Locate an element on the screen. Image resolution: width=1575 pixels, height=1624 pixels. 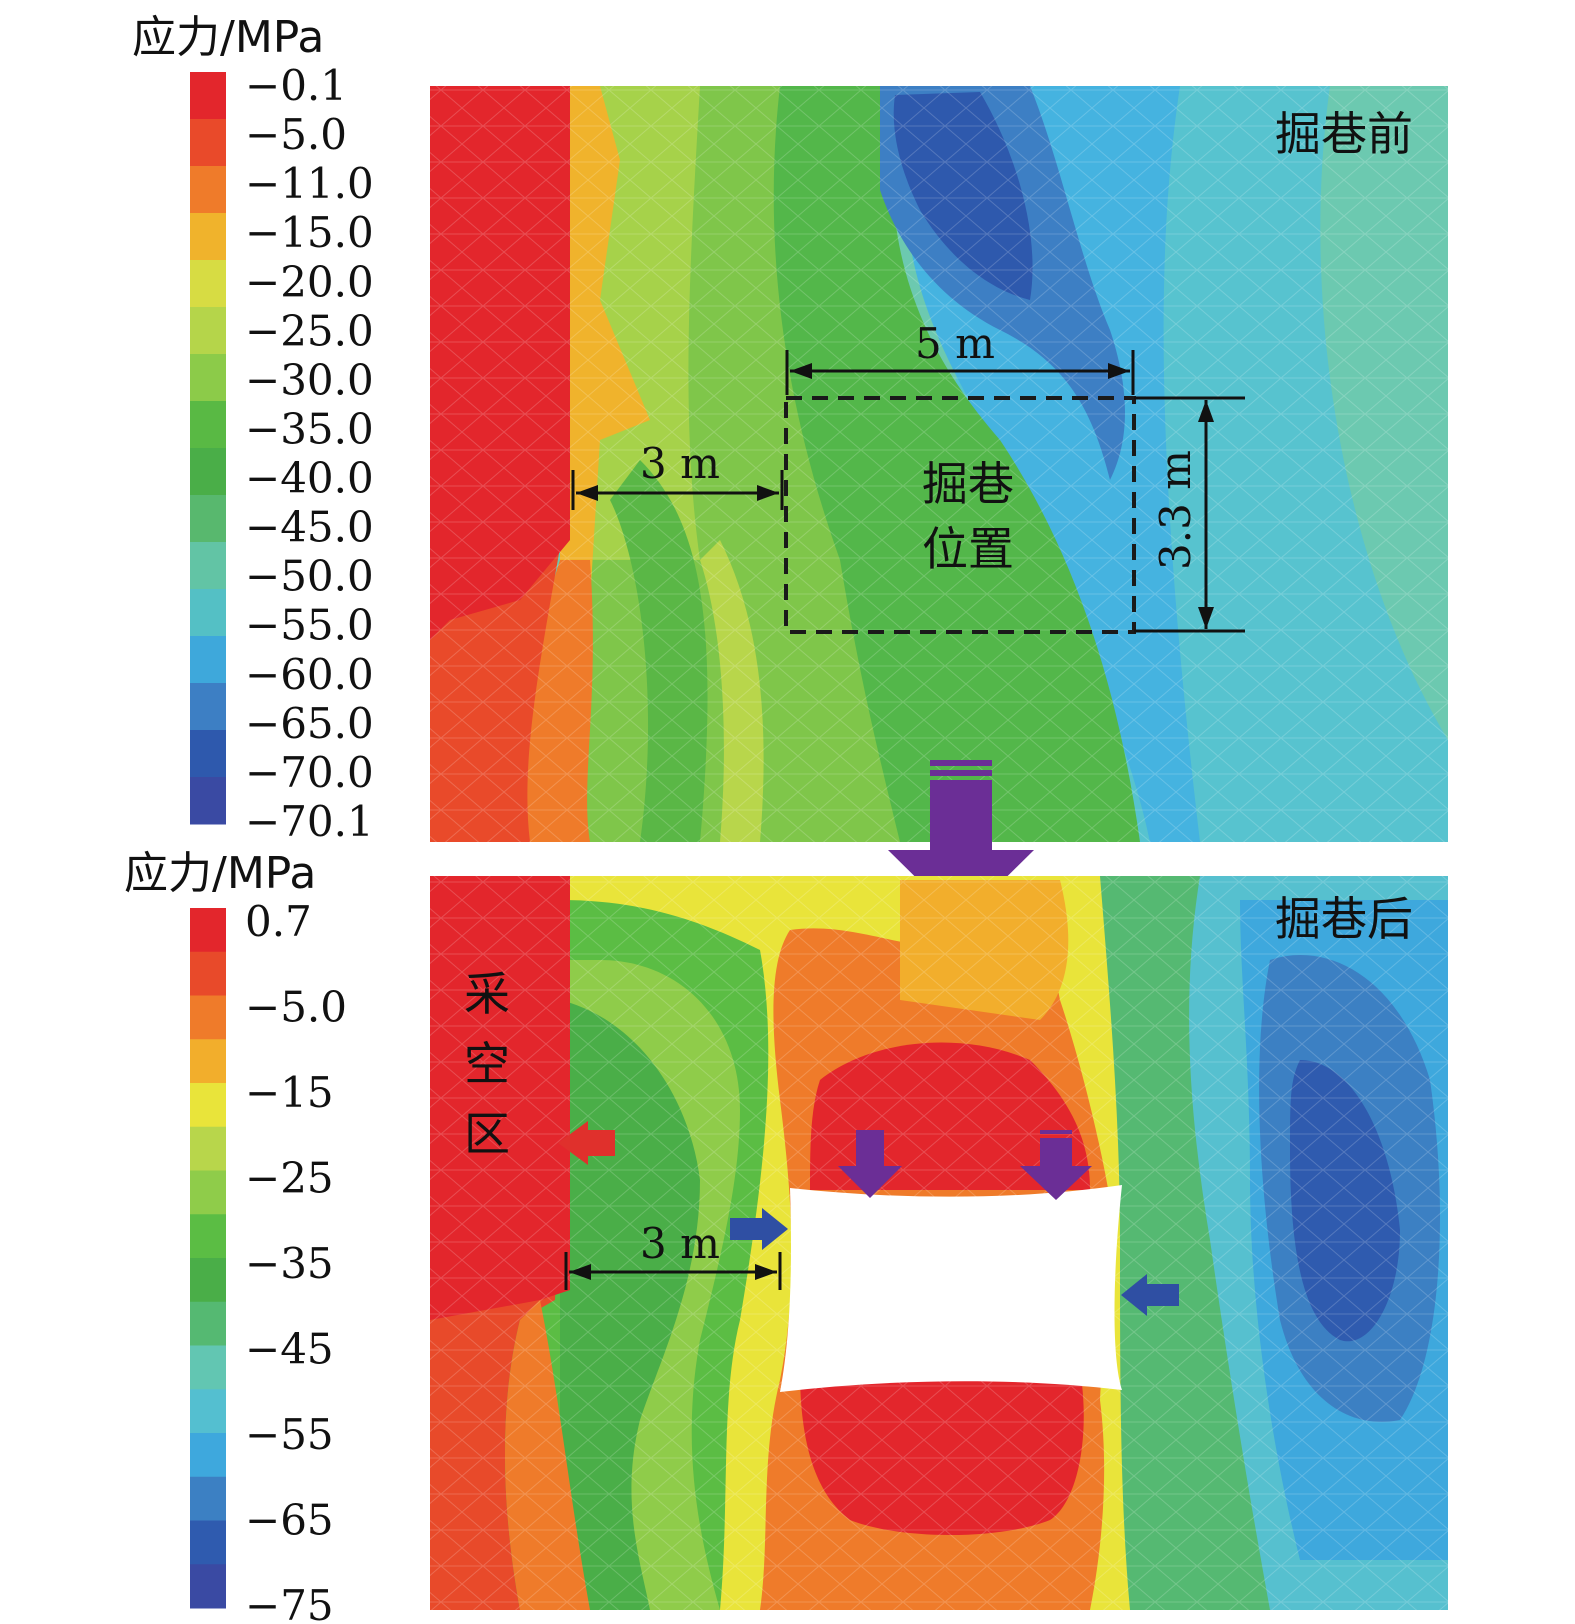
label-roadway-position-2: 位置 is located at coordinates (968, 549).